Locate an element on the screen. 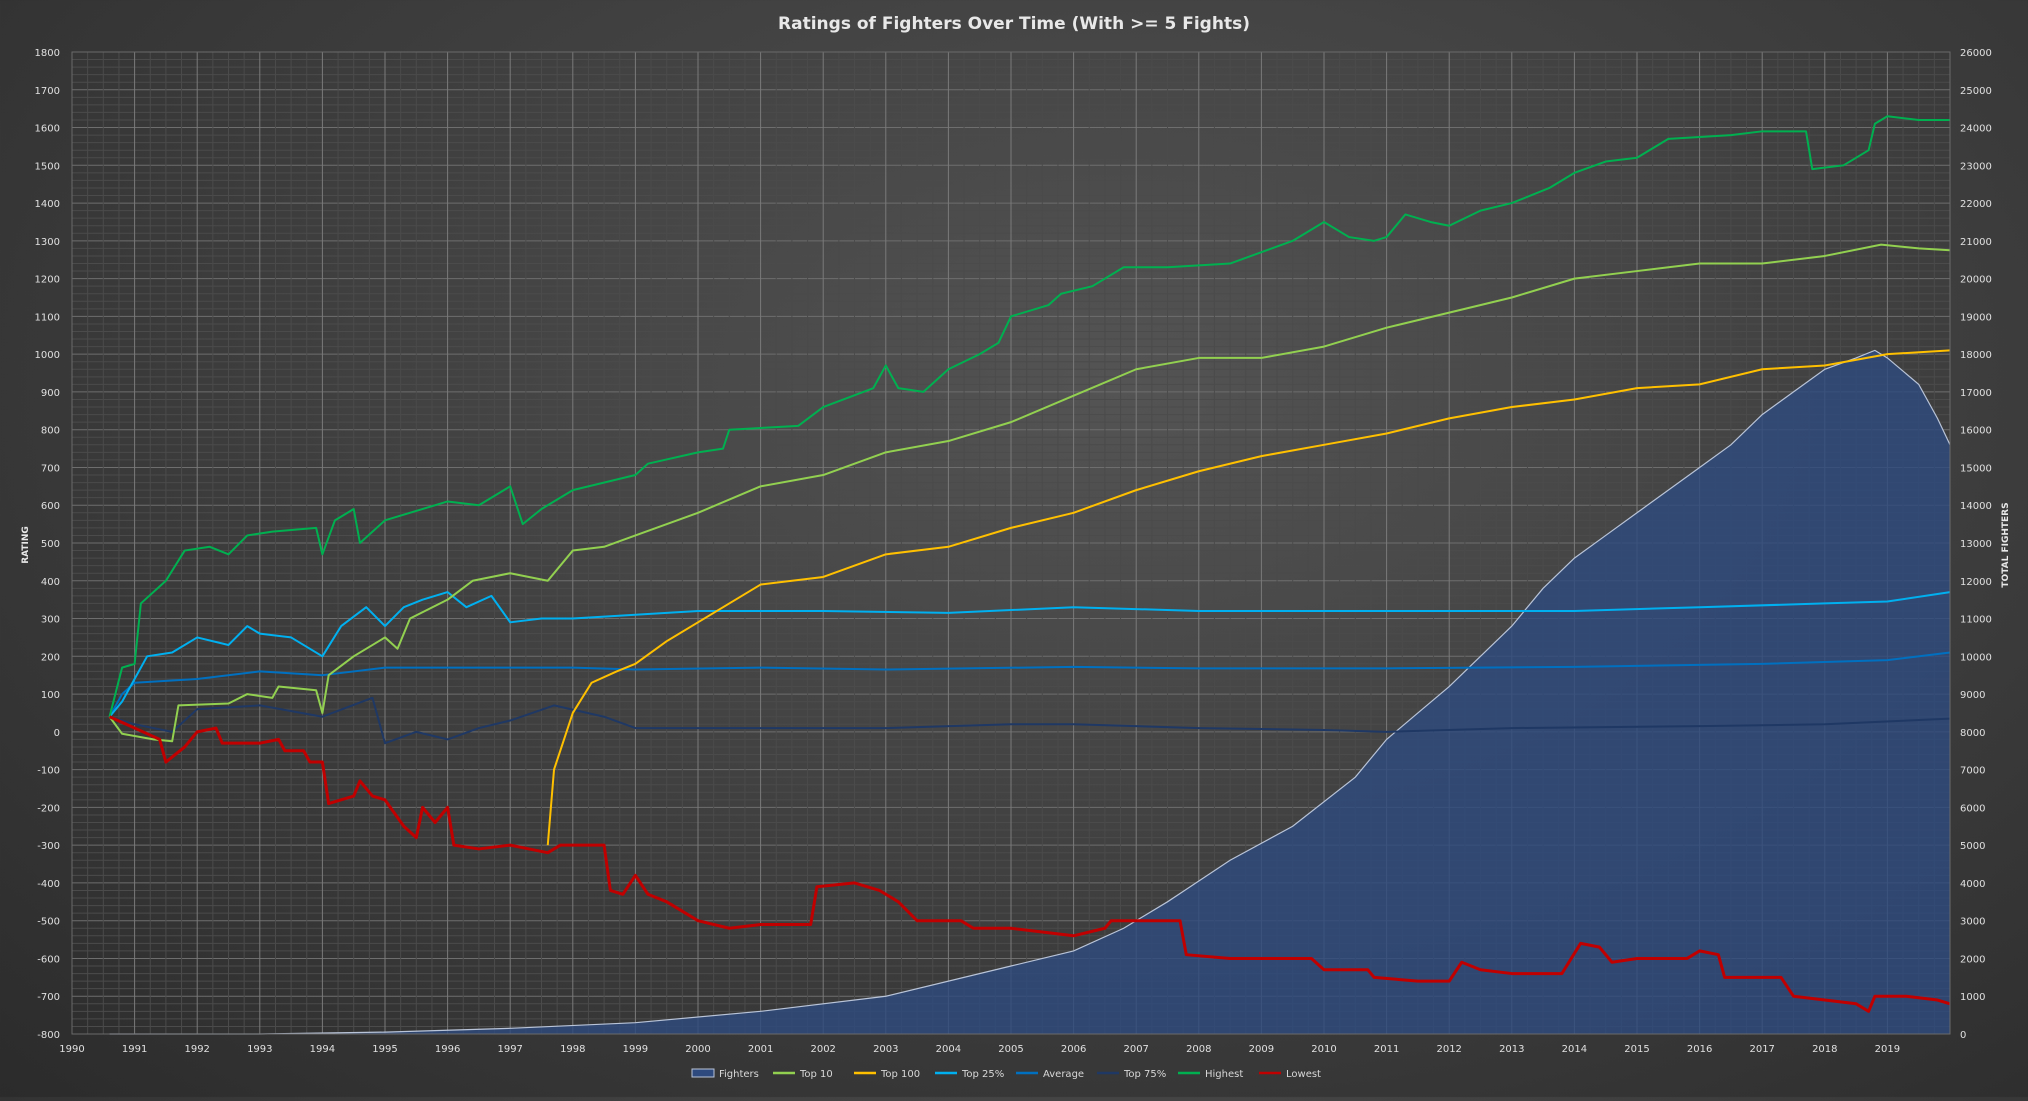  y-tick-label: -800 is located at coordinates (48, 1035).